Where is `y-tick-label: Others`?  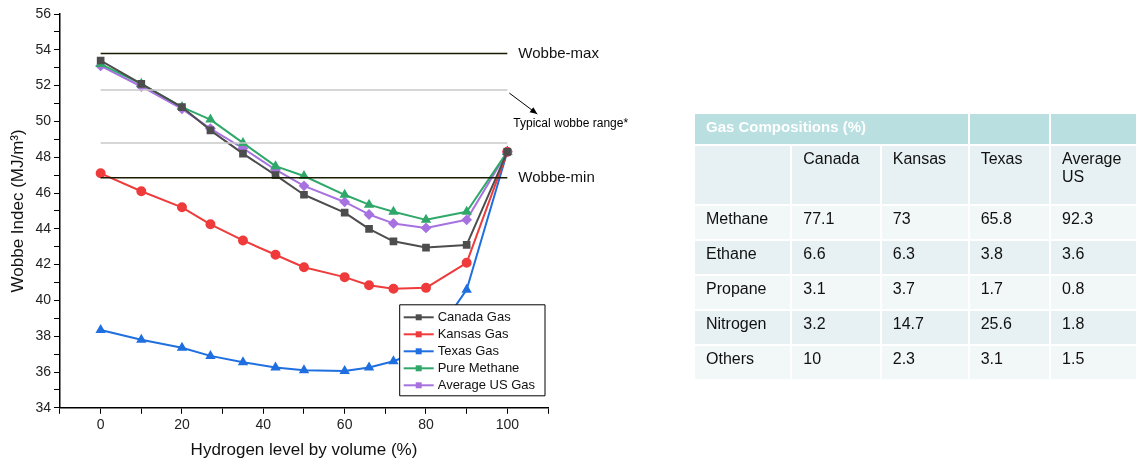
y-tick-label: Others is located at coordinates (743, 362).